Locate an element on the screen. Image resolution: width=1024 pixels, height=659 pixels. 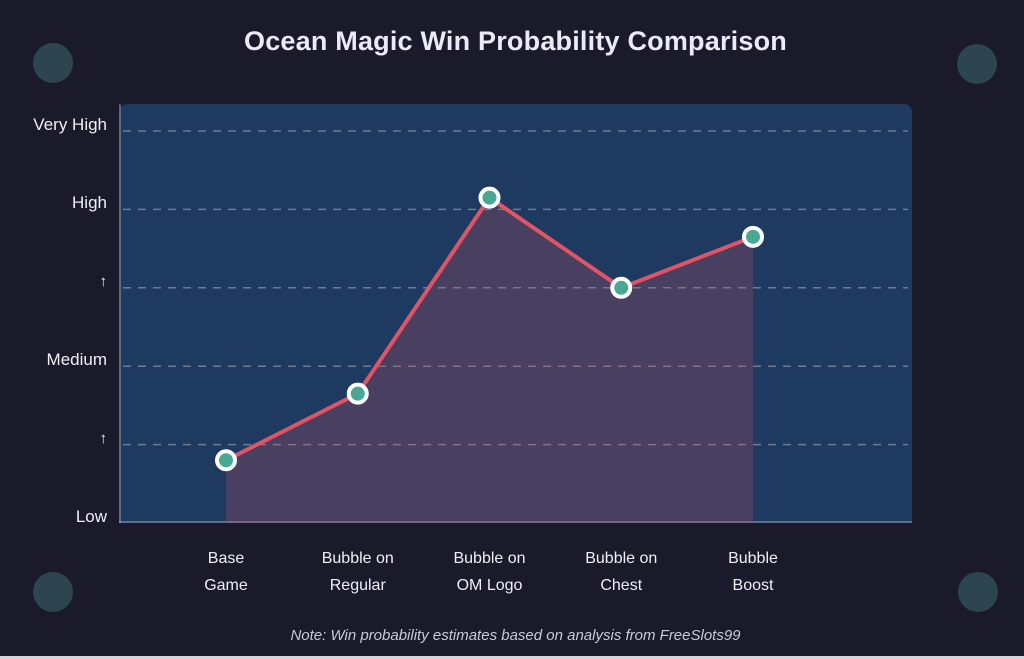
y-tick-label: Low is located at coordinates (91, 516).